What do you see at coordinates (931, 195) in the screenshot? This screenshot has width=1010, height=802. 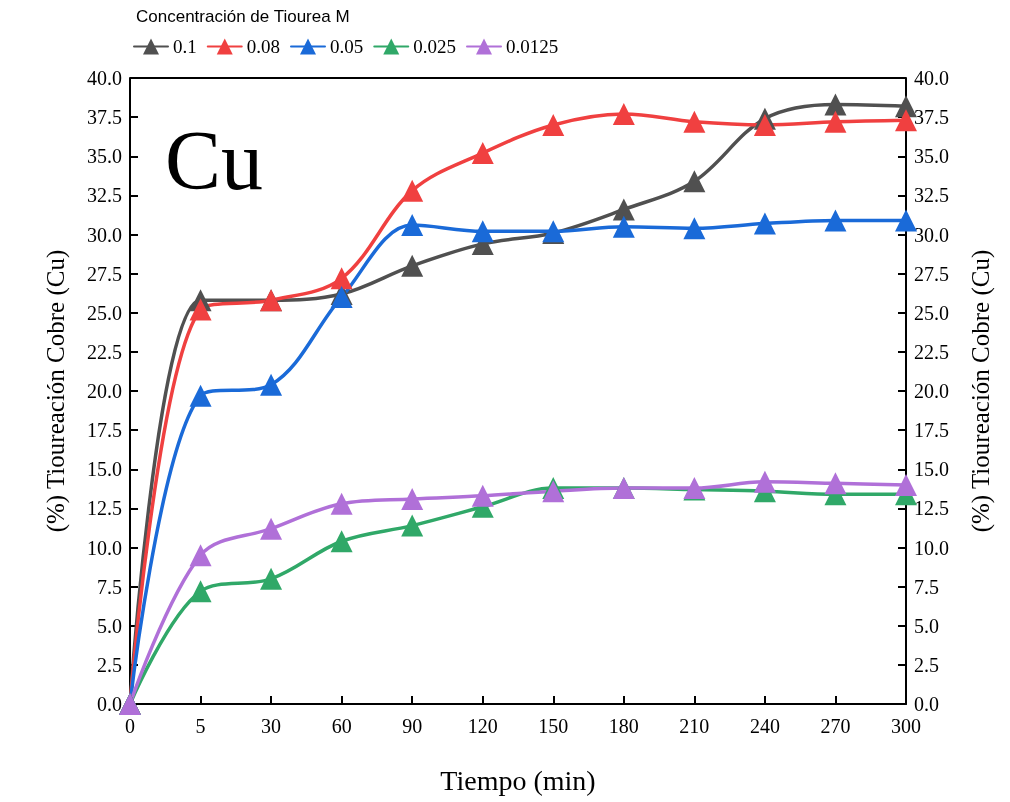 I see `y2-tick-label: 32.5` at bounding box center [931, 195].